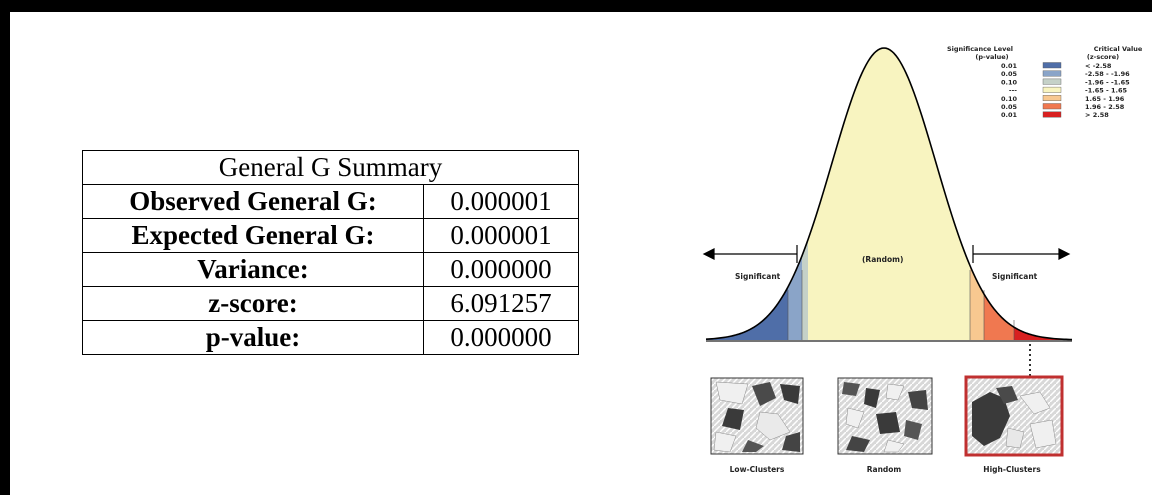 This screenshot has height=495, width=1152. What do you see at coordinates (253, 201) in the screenshot?
I see `row-label: Observed General G:` at bounding box center [253, 201].